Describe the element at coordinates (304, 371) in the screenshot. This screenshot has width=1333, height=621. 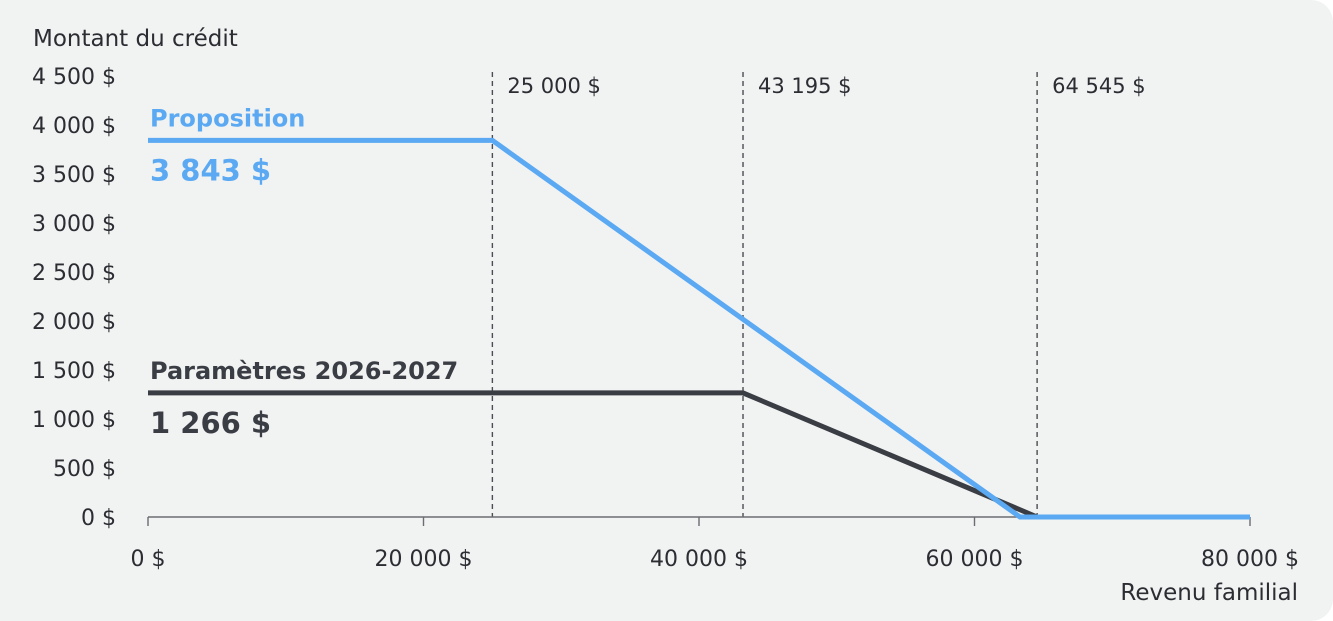
I see `series-name-1: Paramètres 2026-2027` at that location.